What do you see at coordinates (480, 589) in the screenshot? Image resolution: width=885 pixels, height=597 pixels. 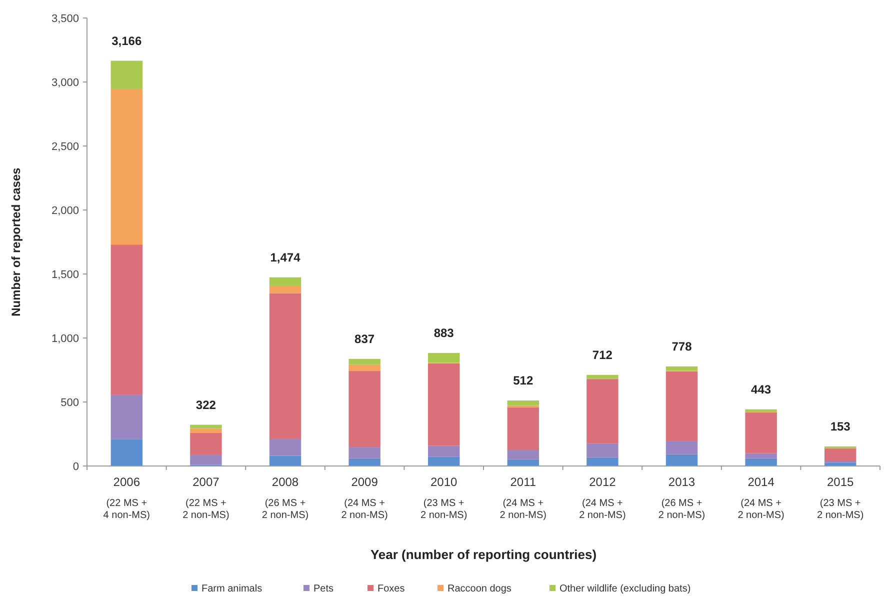 I see `legend-label: Raccoon dogs` at bounding box center [480, 589].